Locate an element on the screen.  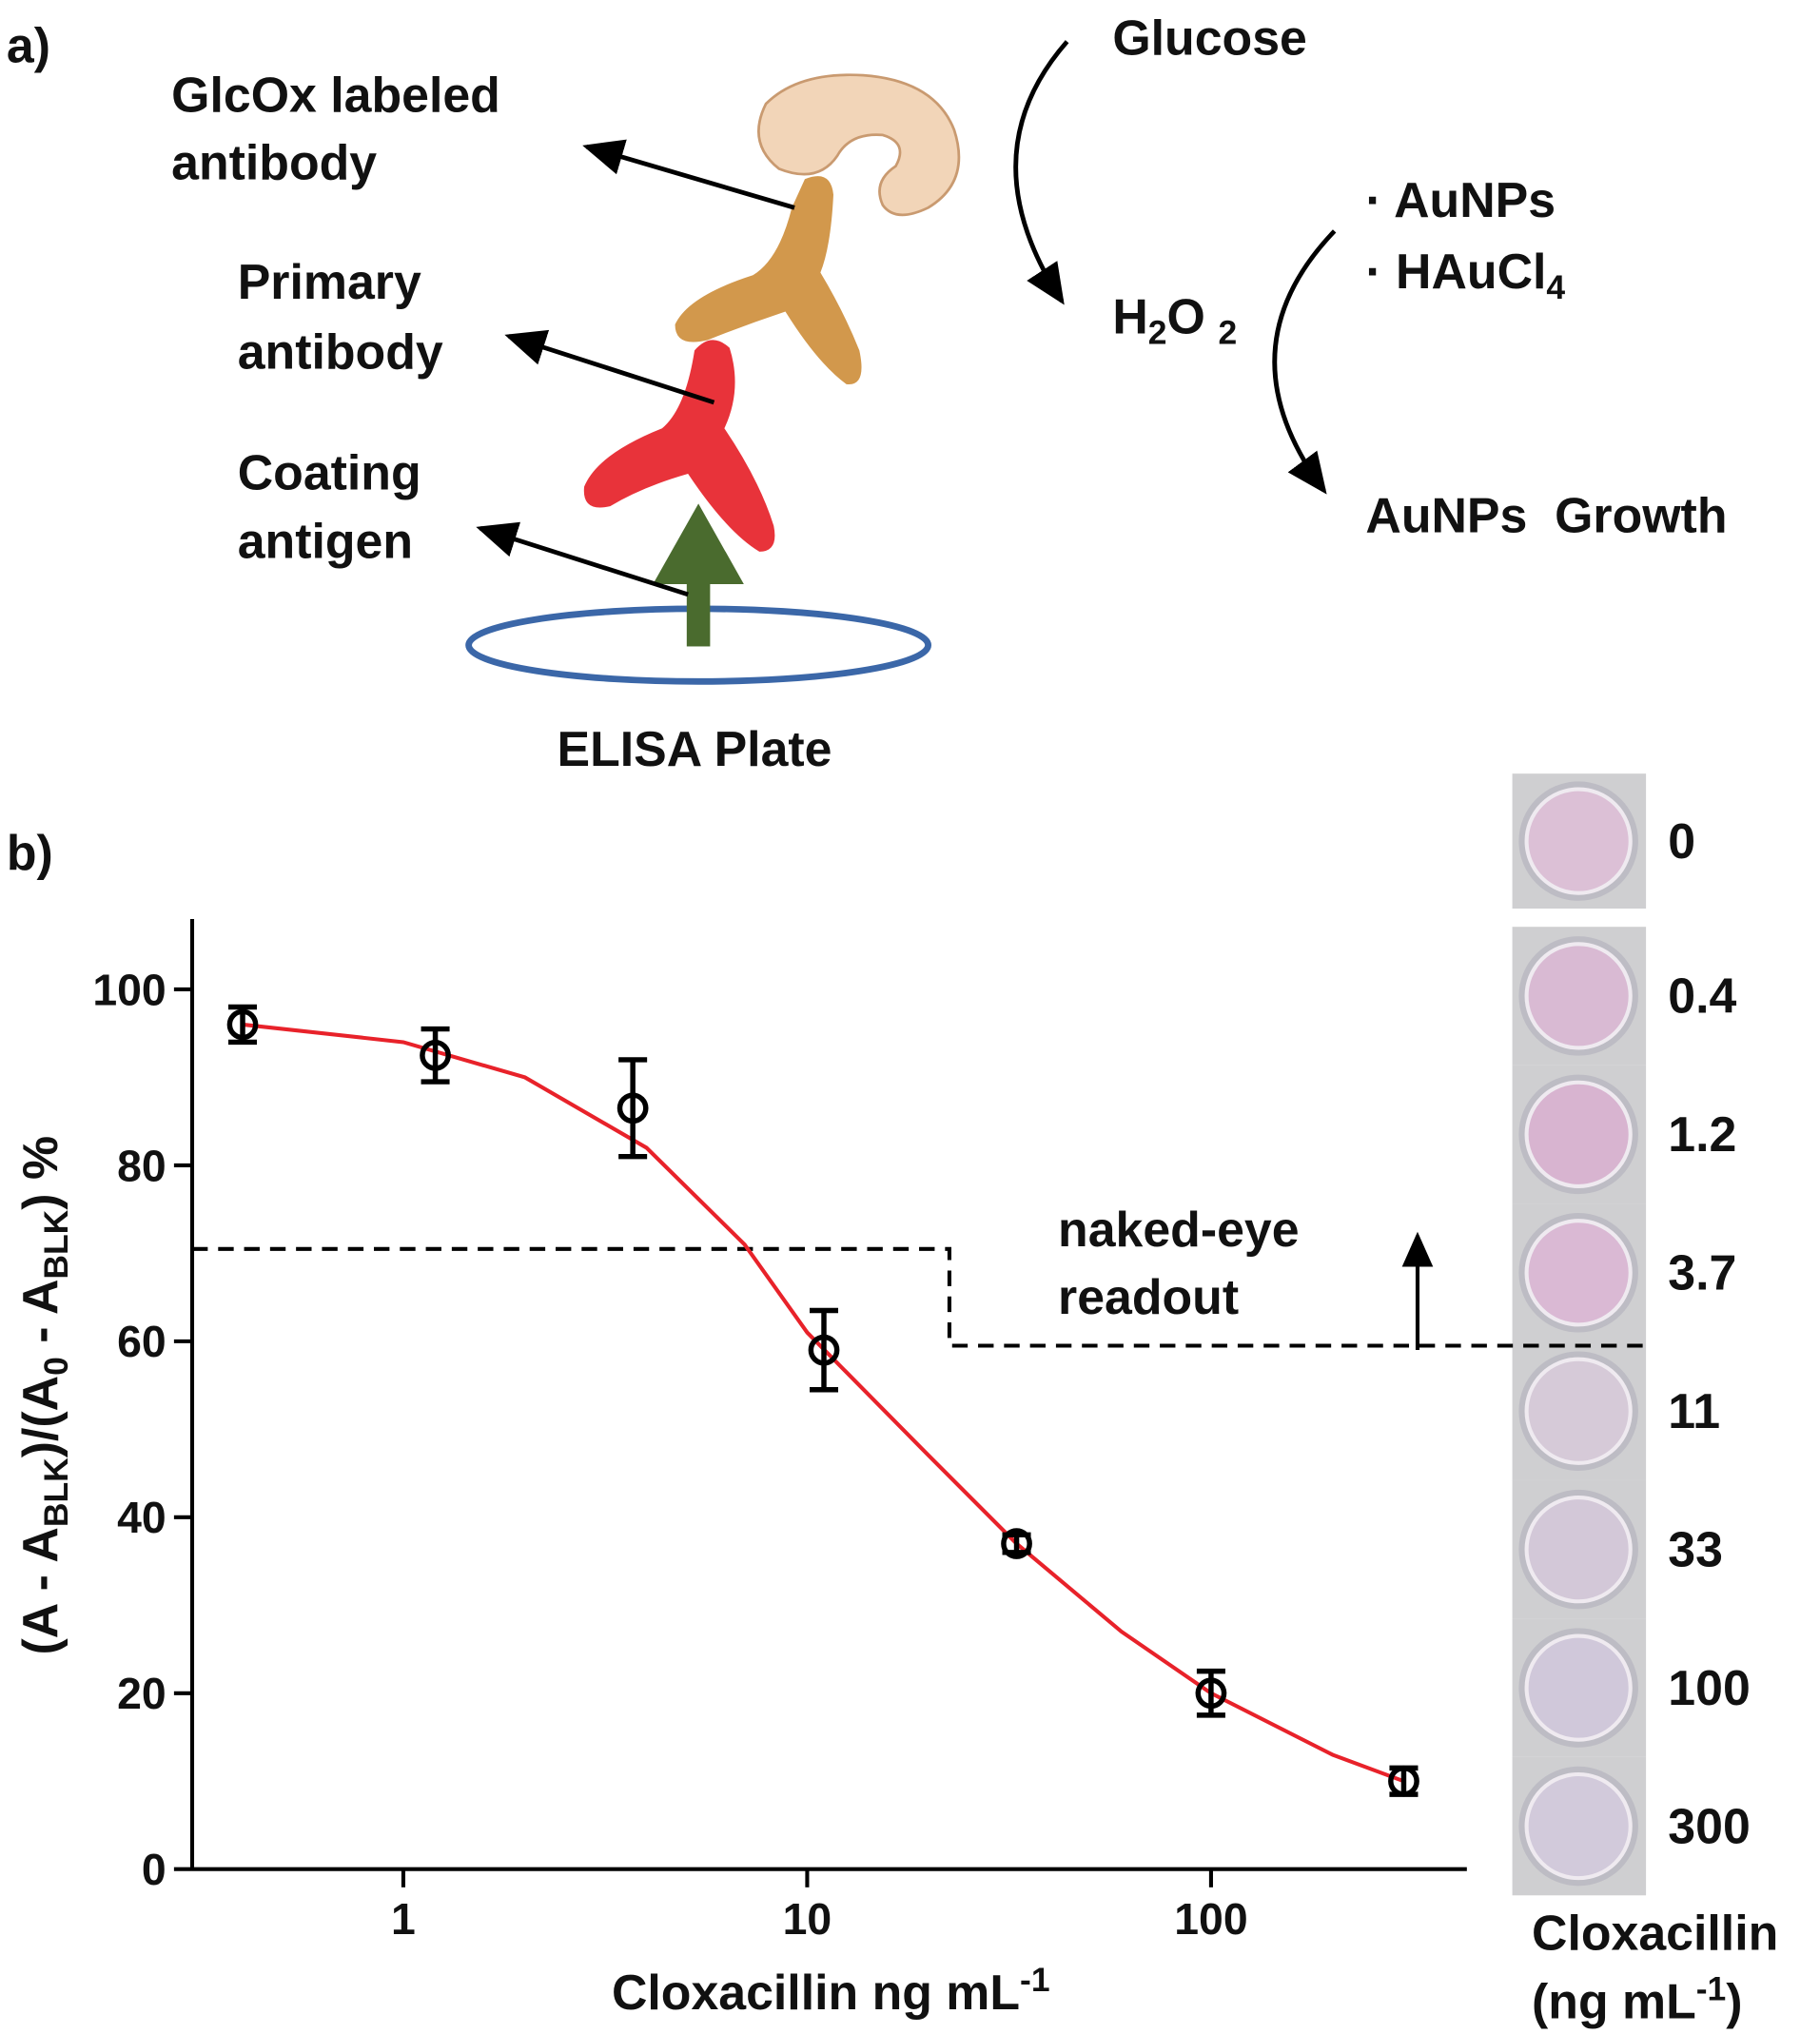
text: O is located at coordinates (1186, 316).